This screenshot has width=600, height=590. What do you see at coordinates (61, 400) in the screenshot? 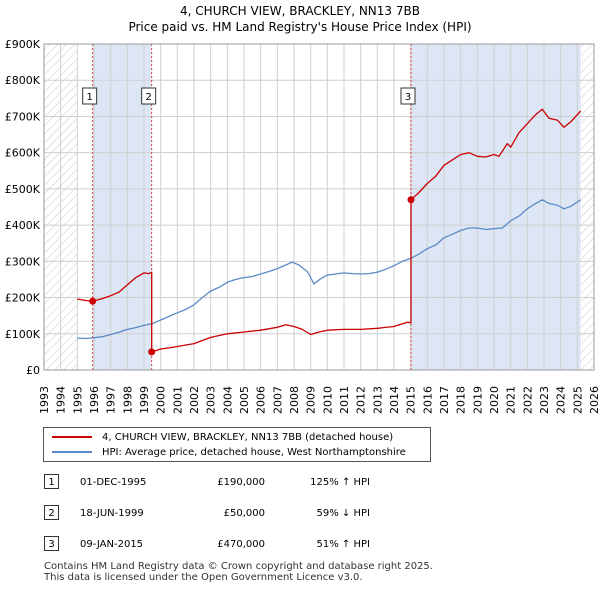
I see `x-tick-label: 1994` at bounding box center [61, 400].